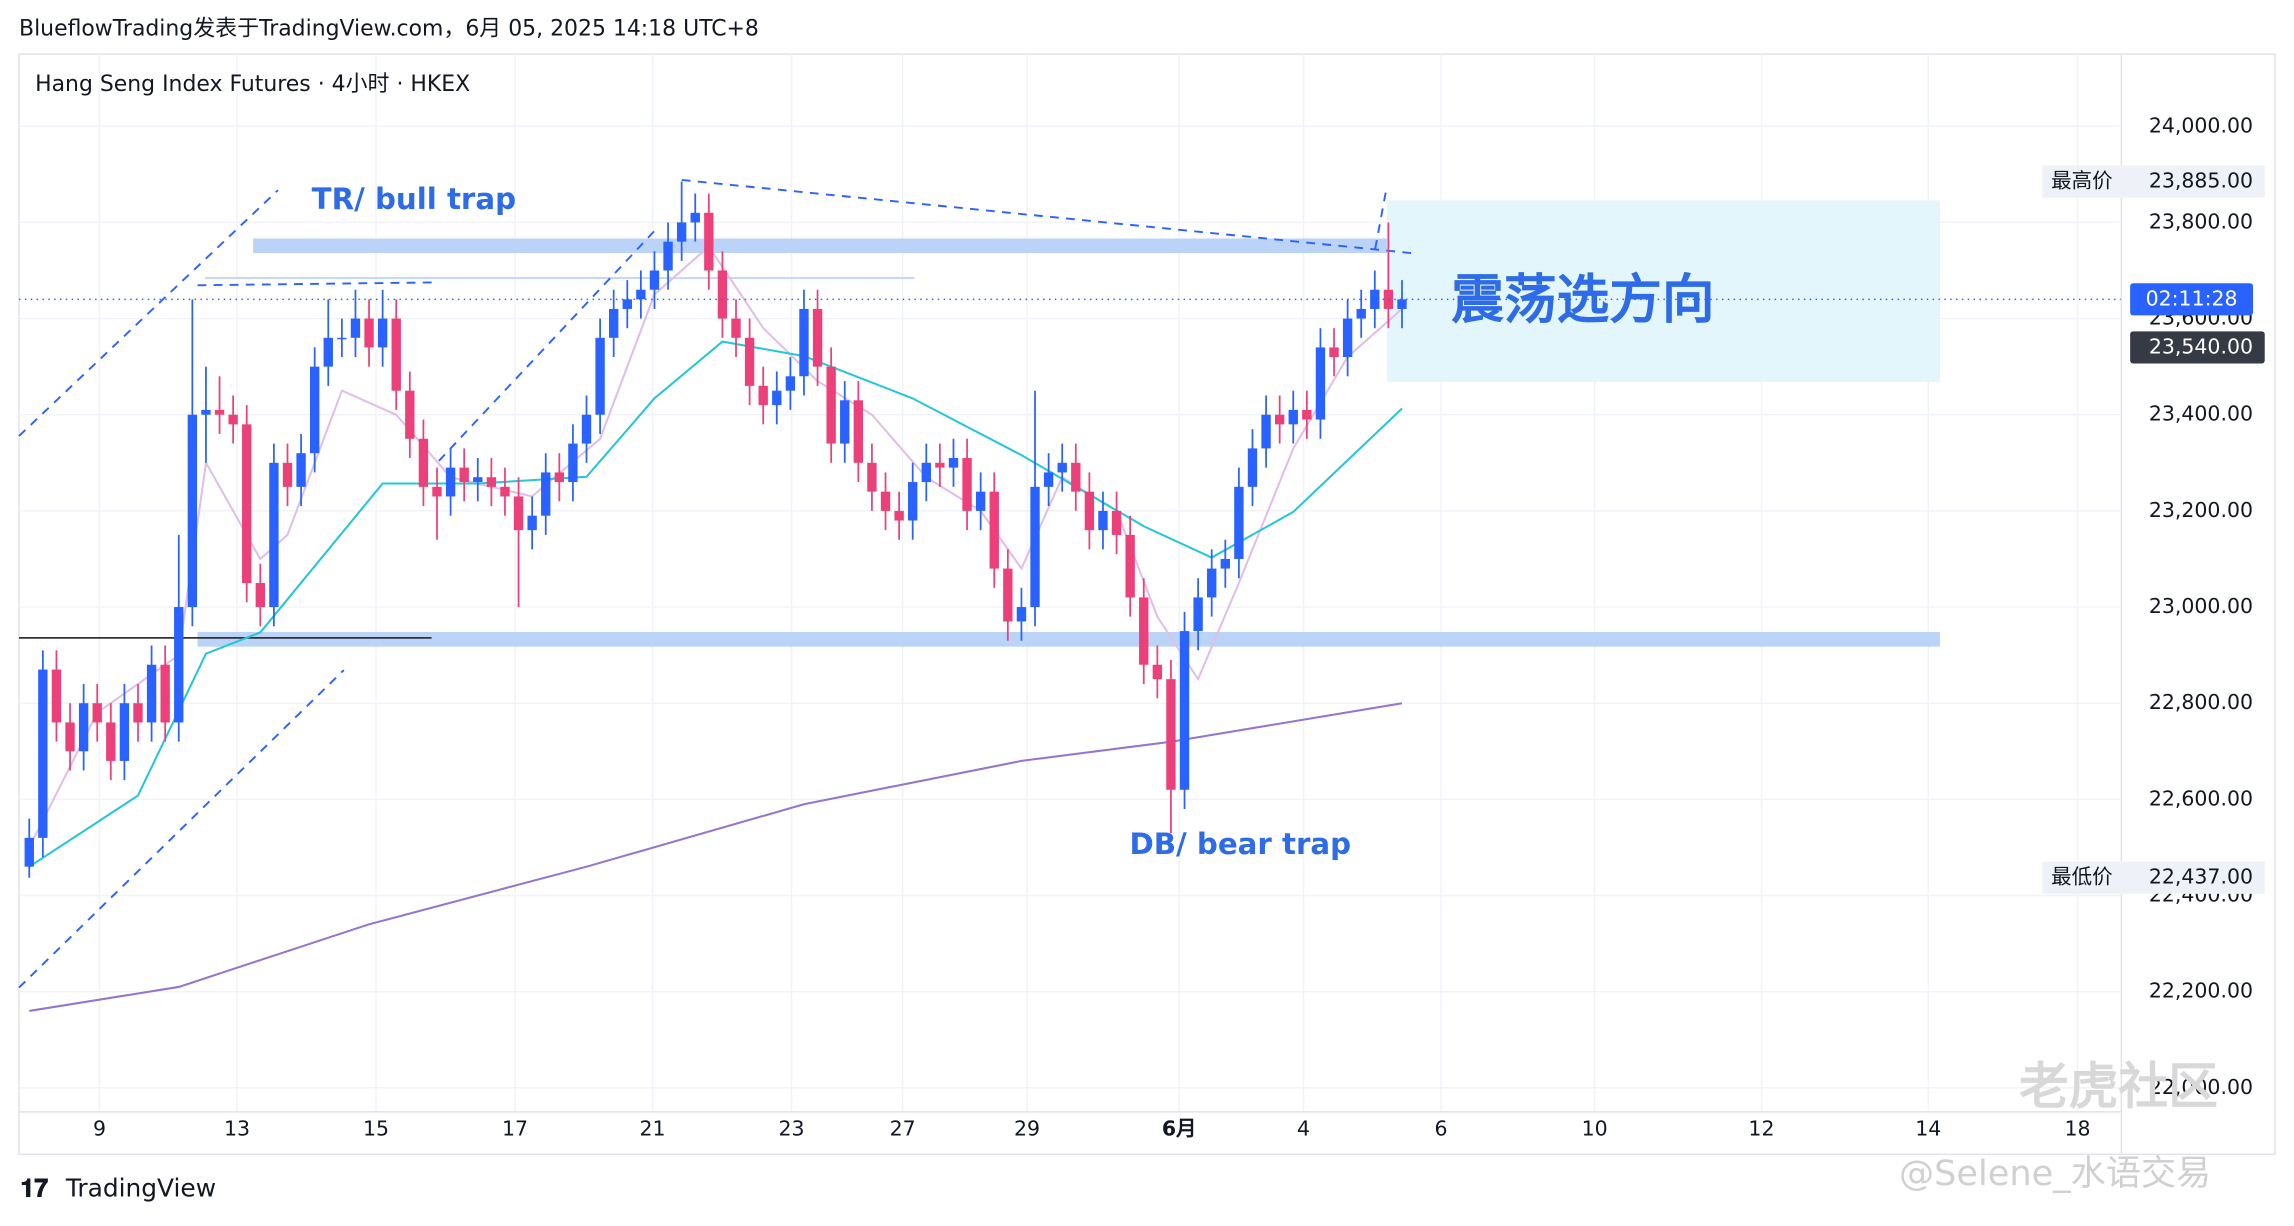  I want to click on watermark: @Selene_水语交易, so click(2055, 1173).